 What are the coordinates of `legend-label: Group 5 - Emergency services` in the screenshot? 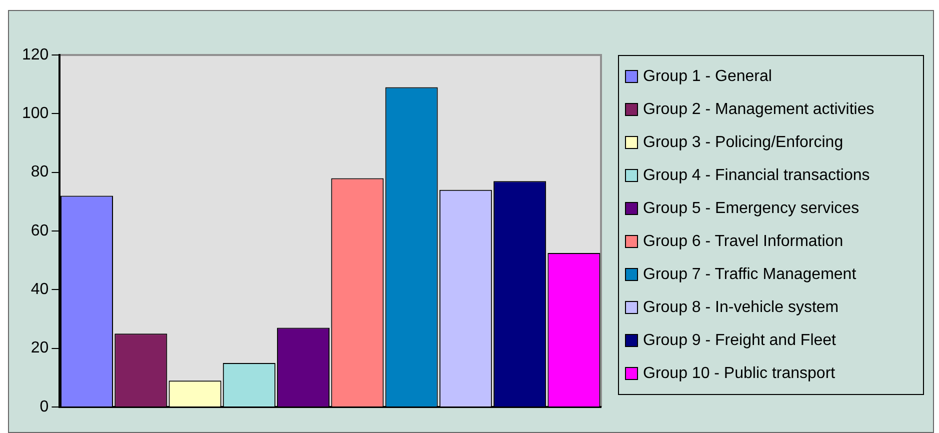 It's located at (751, 209).